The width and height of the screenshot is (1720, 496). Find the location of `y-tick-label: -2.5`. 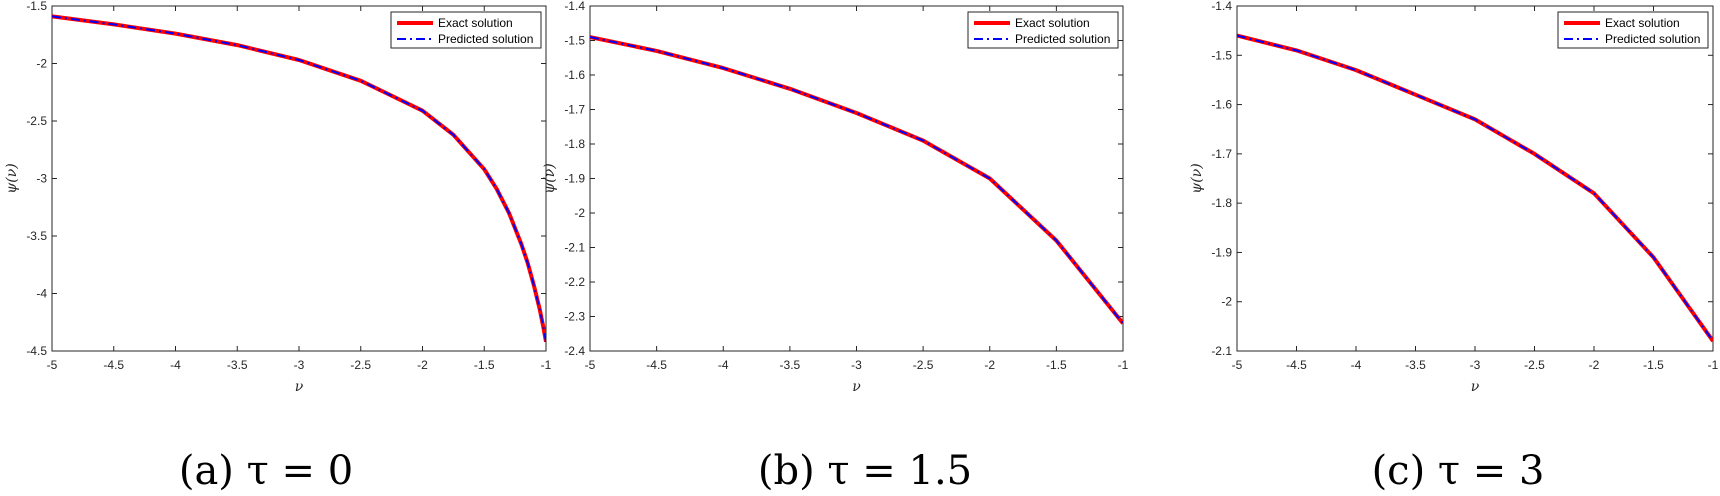

y-tick-label: -2.5 is located at coordinates (36, 121).